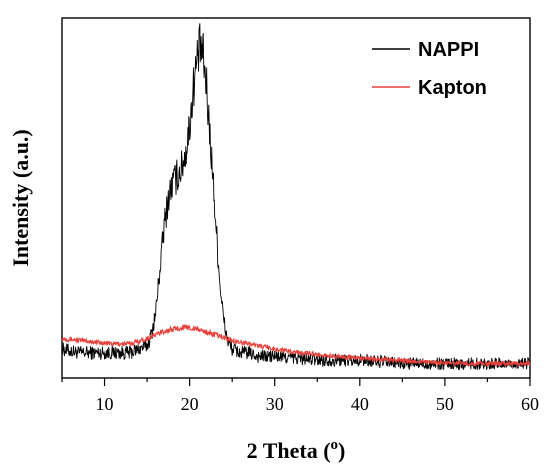 The height and width of the screenshot is (474, 550). I want to click on legend-label-kapton: Kapton, so click(452, 88).